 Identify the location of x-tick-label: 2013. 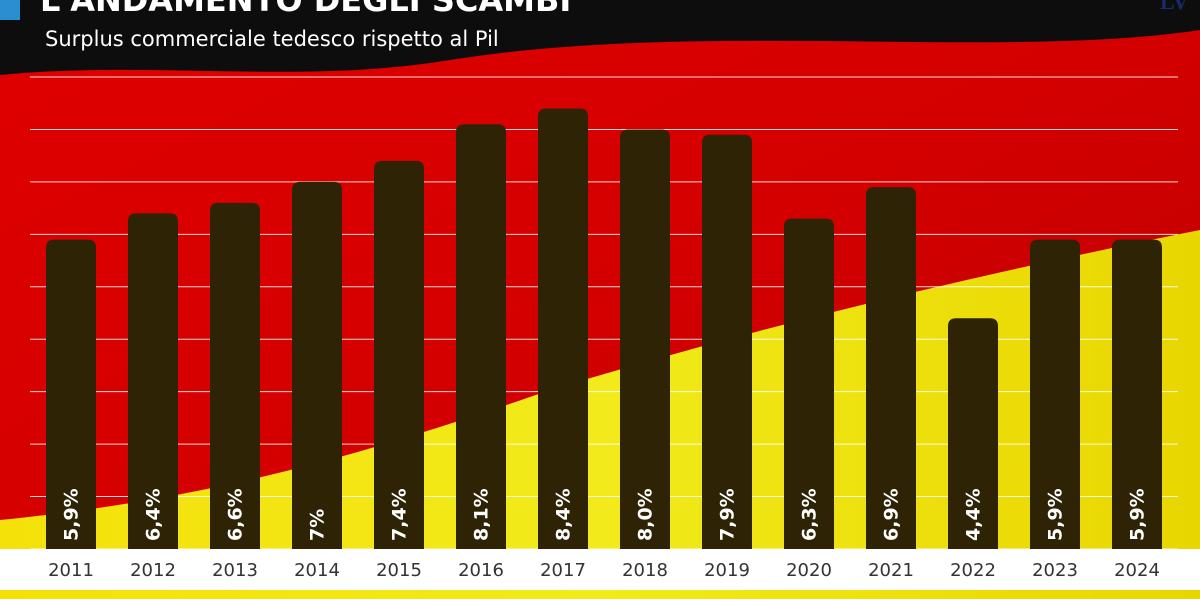
(235, 570).